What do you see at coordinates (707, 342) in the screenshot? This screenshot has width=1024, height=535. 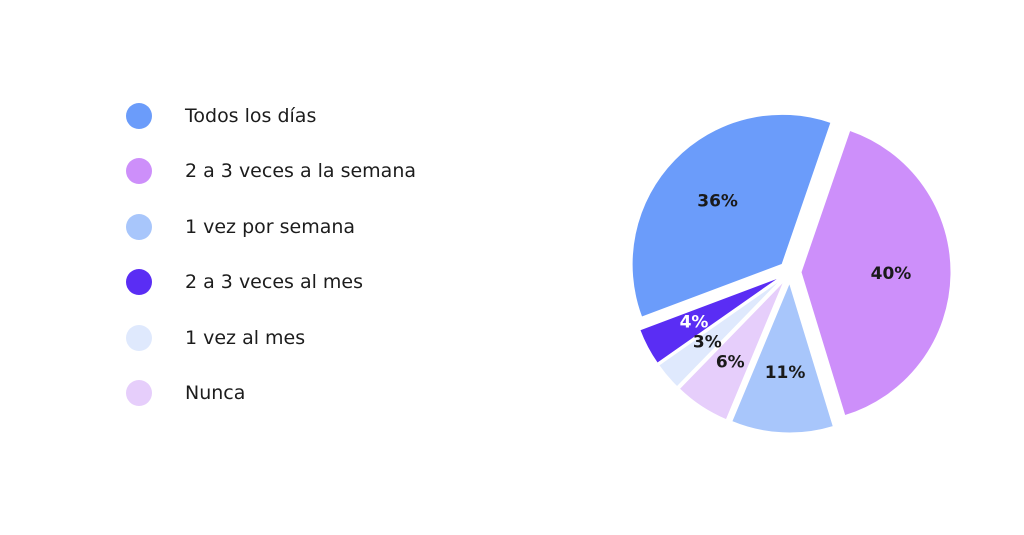 I see `slice-value-label: 3%` at bounding box center [707, 342].